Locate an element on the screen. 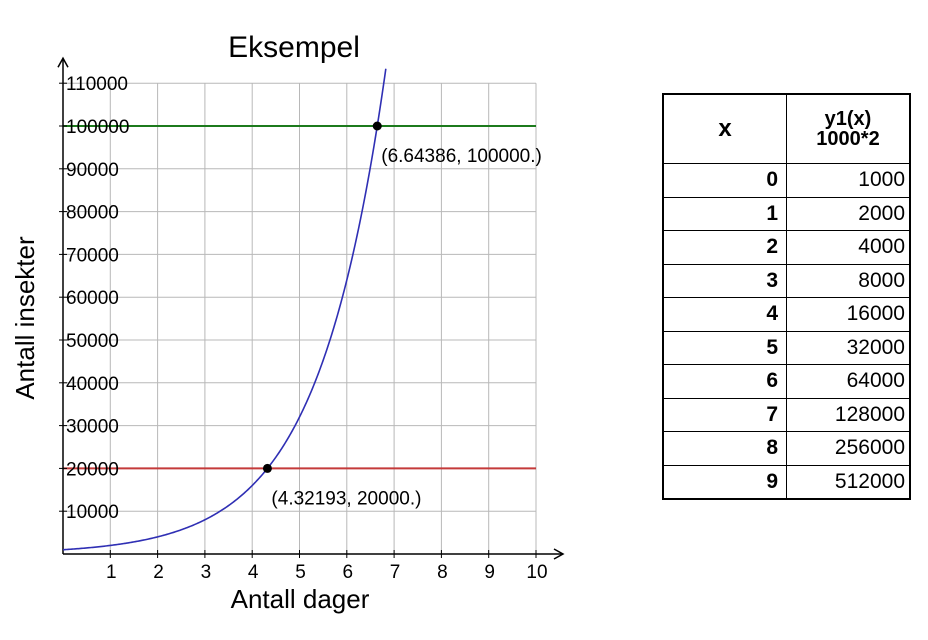  table-row: 1 2000 is located at coordinates (786, 213).